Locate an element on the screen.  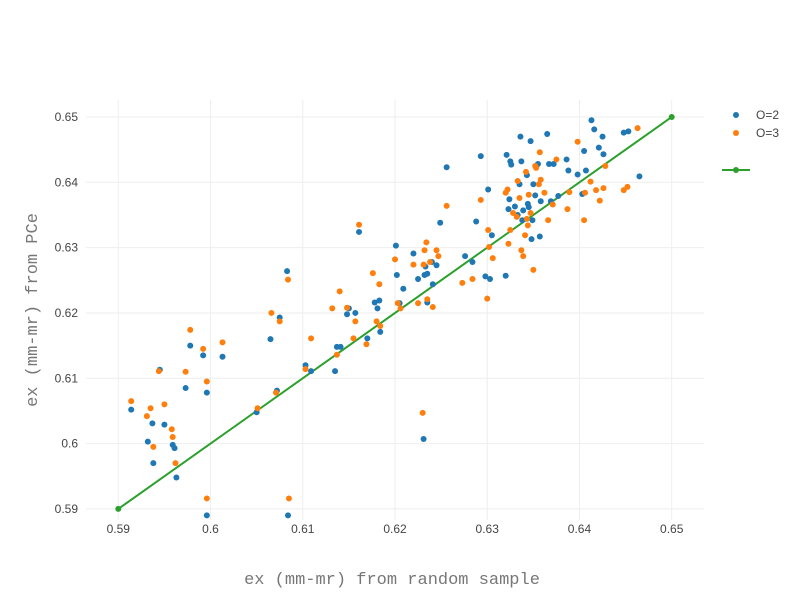
legend-item-2: O=3 is located at coordinates (756, 133).